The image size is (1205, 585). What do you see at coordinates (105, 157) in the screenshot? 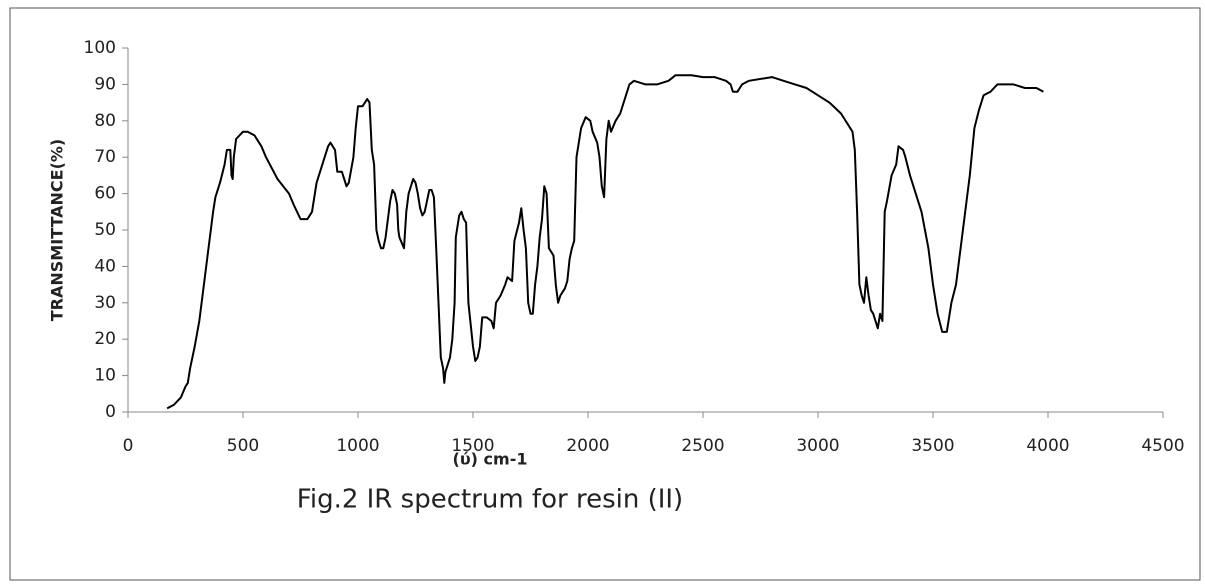
I see `y-tick-label: 70` at bounding box center [105, 157].